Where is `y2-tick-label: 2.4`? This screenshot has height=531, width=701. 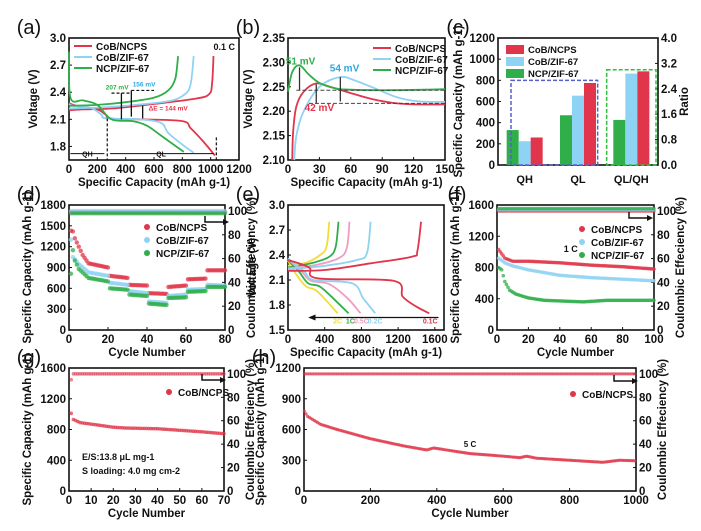
y2-tick-label: 2.4 is located at coordinates (669, 90).